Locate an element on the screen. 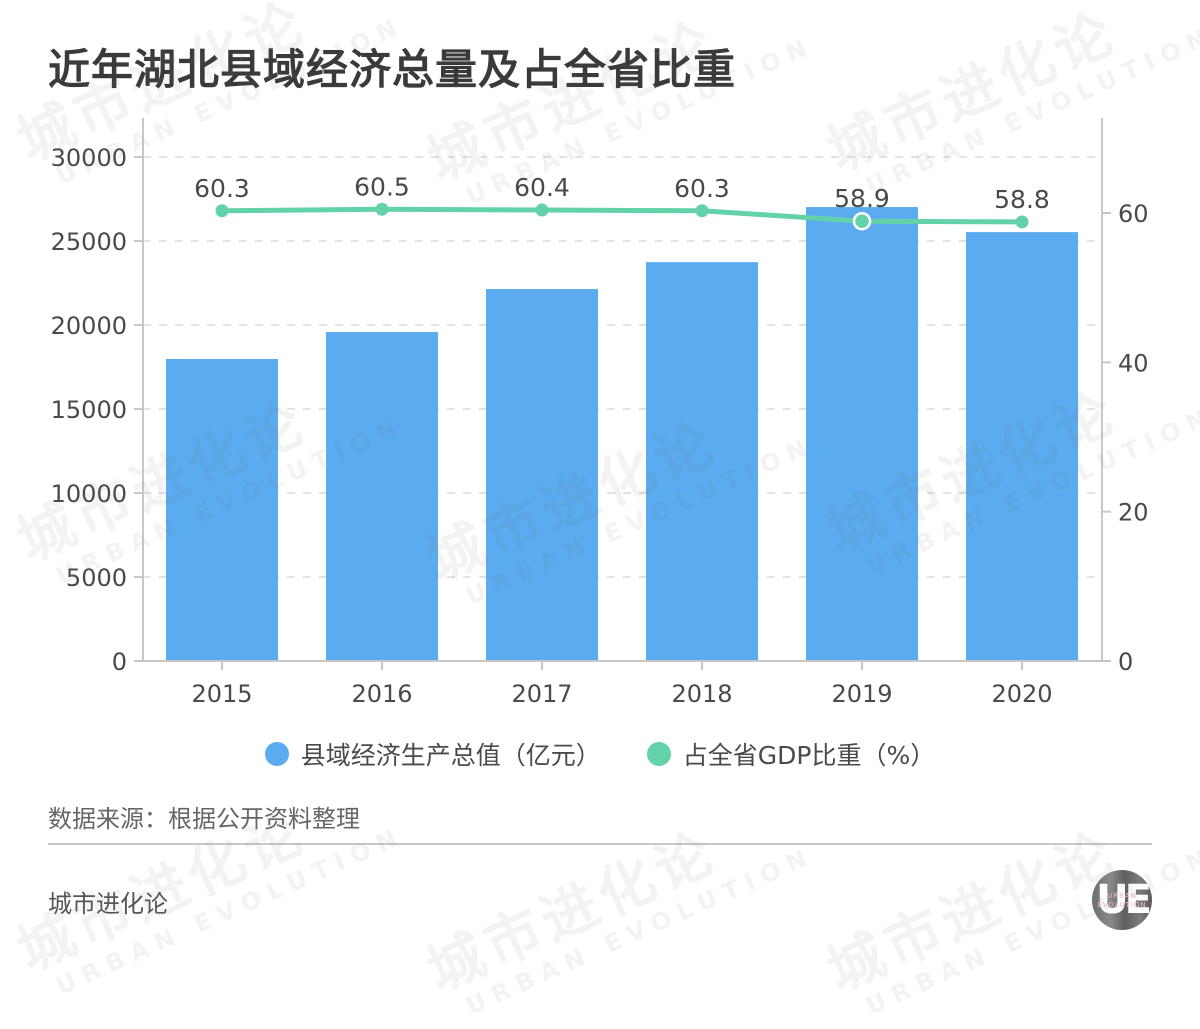  line-point-2017 is located at coordinates (542, 210).